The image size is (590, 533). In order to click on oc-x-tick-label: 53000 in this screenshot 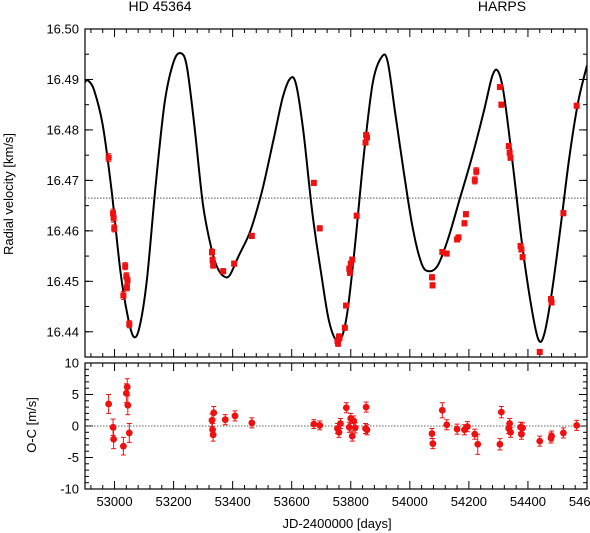, I will do `click(114, 501)`.